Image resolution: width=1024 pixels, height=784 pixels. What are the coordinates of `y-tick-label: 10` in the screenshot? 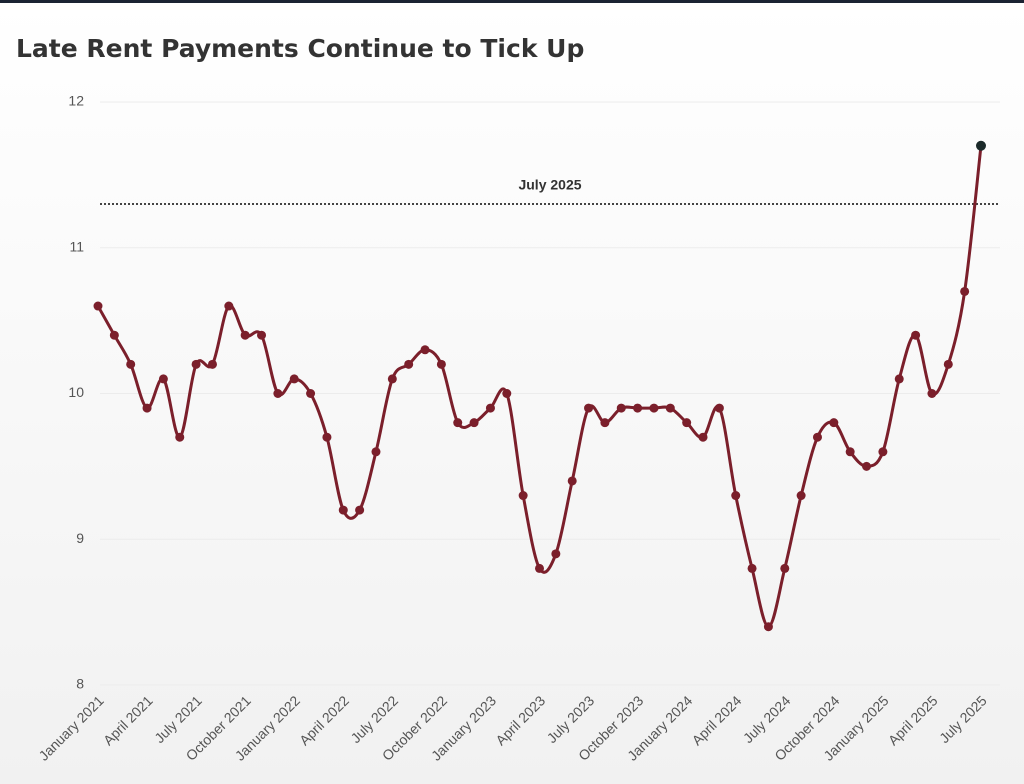 It's located at (76, 392).